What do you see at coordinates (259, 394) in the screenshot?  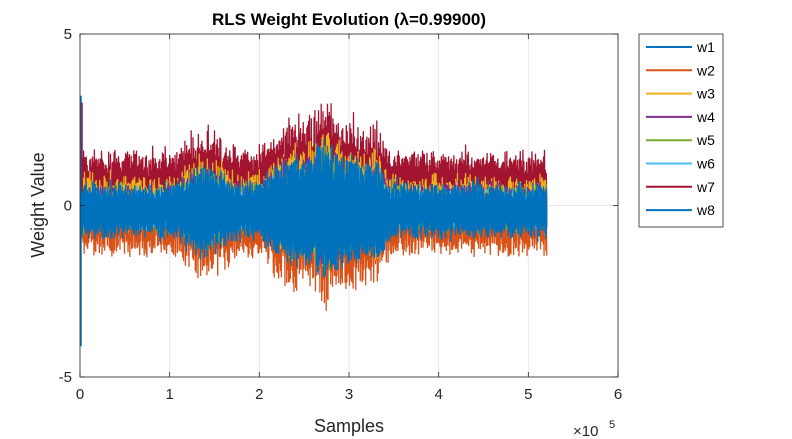 I see `x-tick-label-2: 2` at bounding box center [259, 394].